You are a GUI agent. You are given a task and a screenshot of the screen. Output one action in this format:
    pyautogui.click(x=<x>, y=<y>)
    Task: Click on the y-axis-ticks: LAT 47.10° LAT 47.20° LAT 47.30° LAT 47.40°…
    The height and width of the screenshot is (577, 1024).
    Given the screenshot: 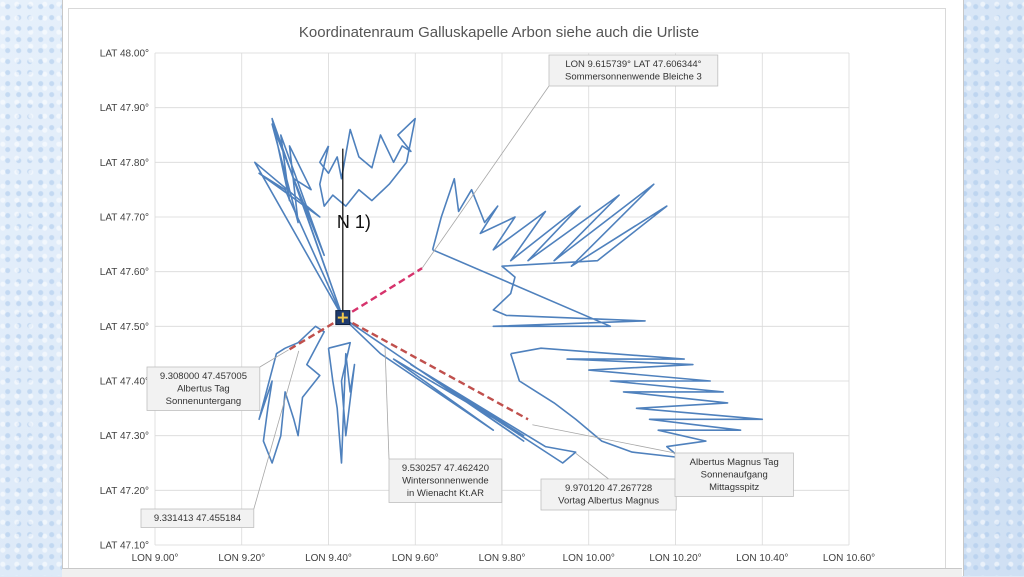 What is the action you would take?
    pyautogui.click(x=124, y=300)
    